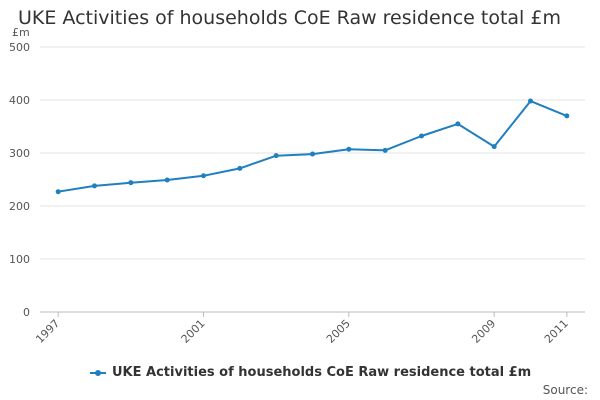 The height and width of the screenshot is (400, 600). I want to click on y-axis-ticks: 0 100 200 300 400 500, so click(19, 180).